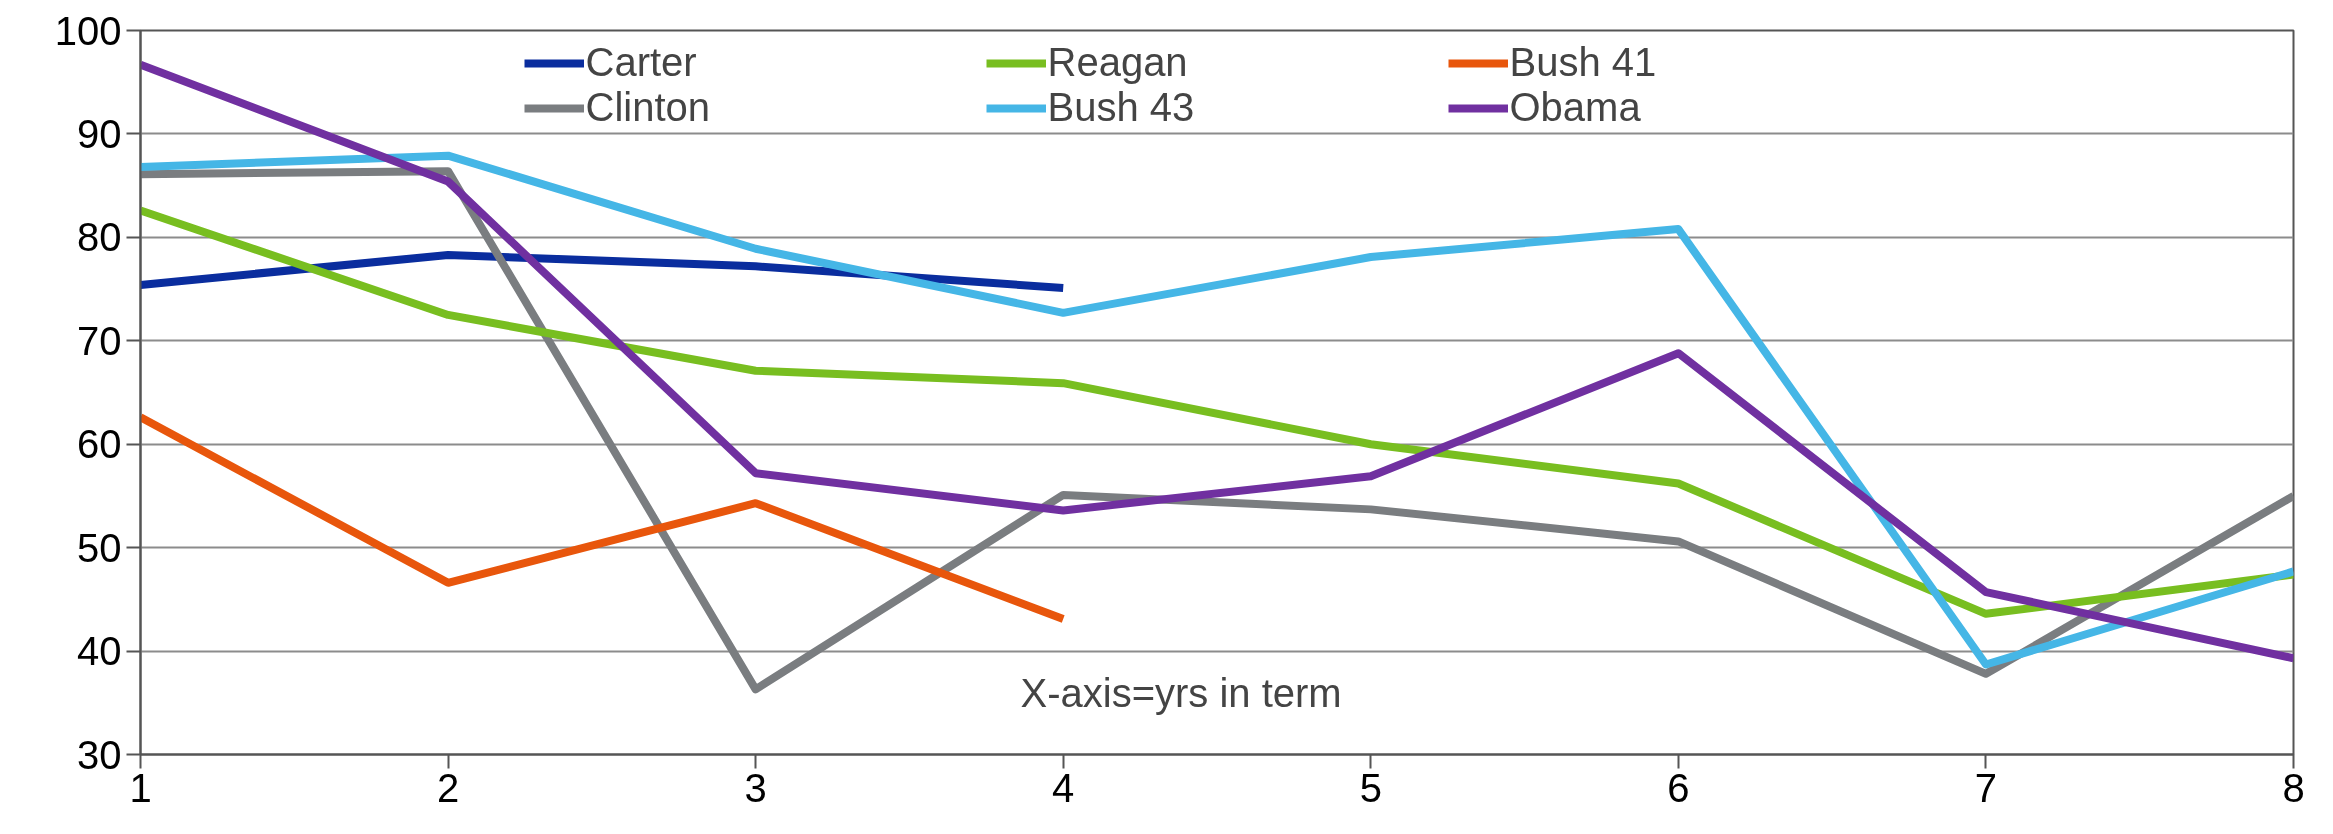  Describe the element at coordinates (641, 62) in the screenshot. I see `legend-label: Carter` at that location.